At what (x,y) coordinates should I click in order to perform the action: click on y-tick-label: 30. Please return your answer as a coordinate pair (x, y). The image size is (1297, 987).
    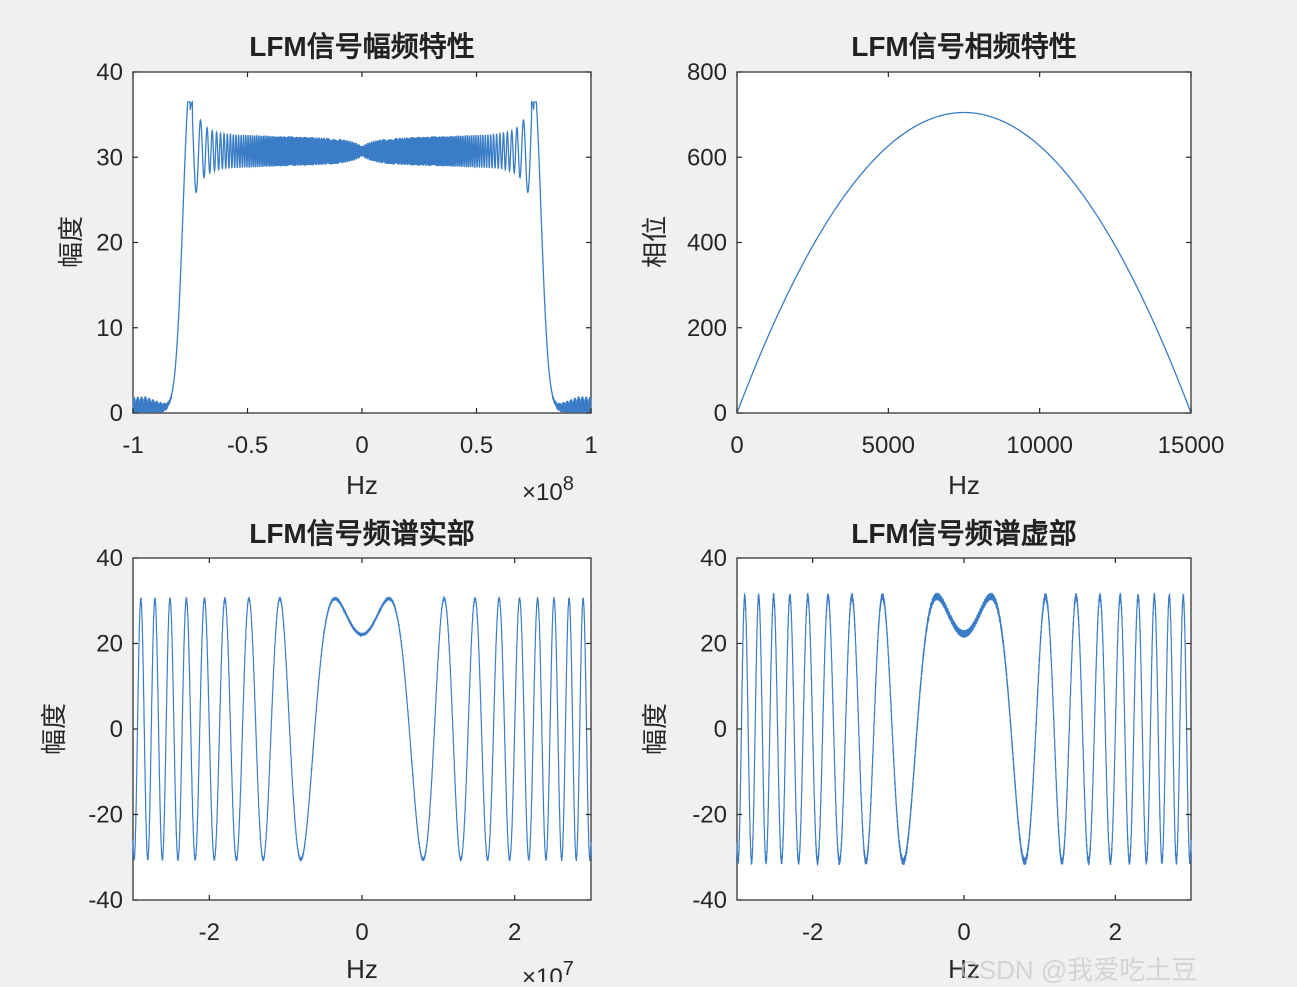
    Looking at the image, I should click on (109, 157).